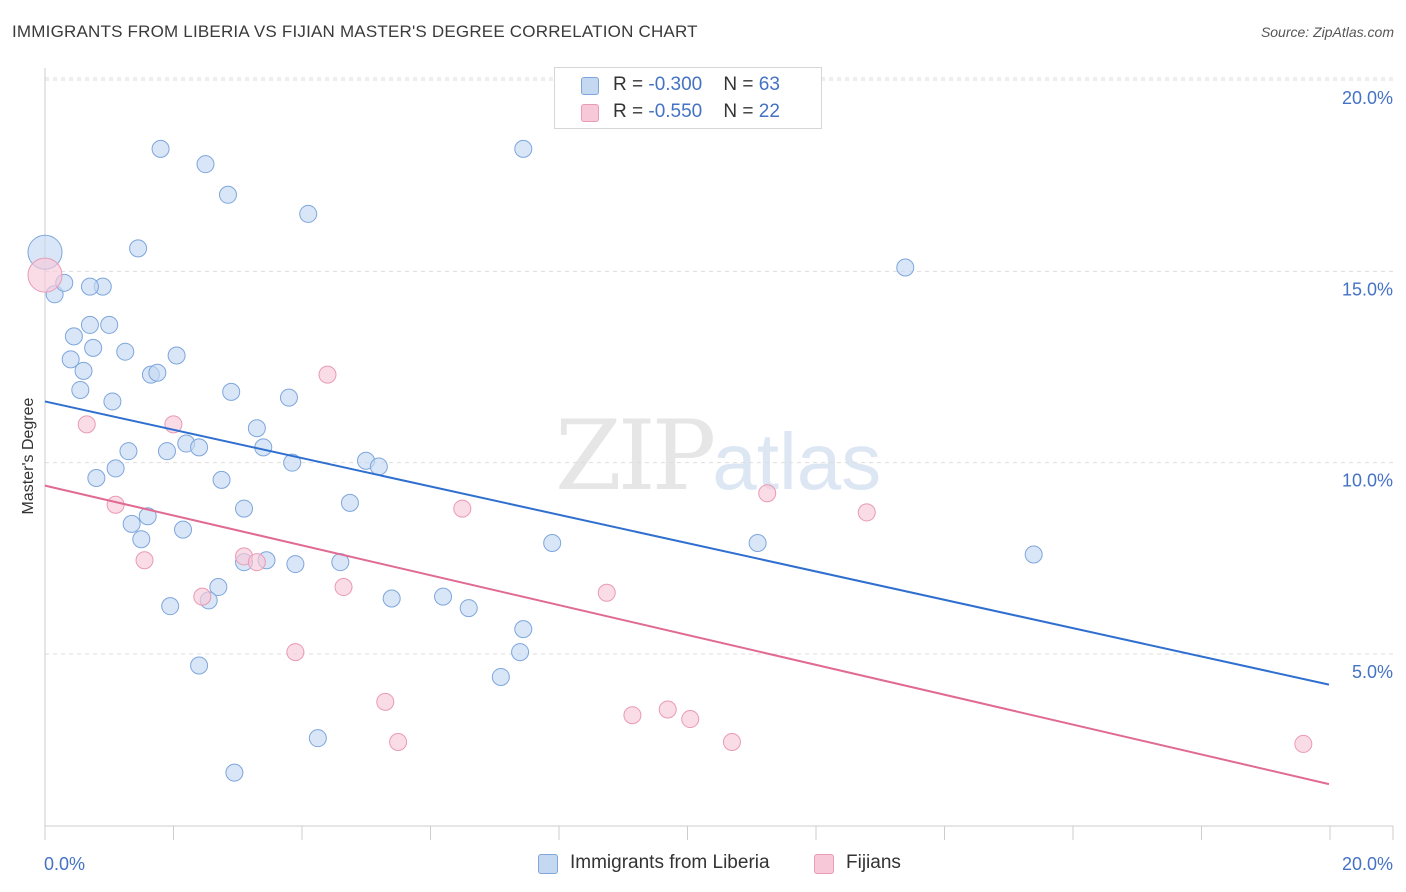  What do you see at coordinates (1367, 864) in the screenshot?
I see `x-tick-label: 20.0%` at bounding box center [1367, 864].